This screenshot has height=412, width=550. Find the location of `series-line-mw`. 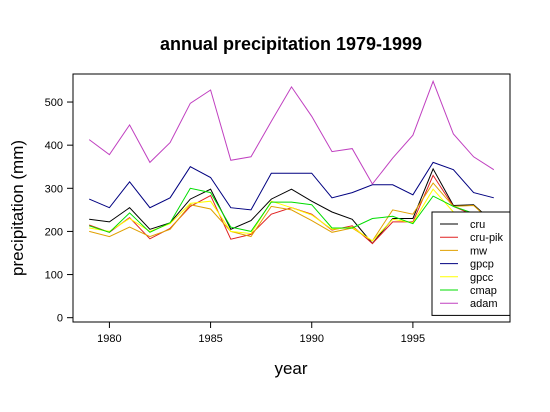

series-line-mw is located at coordinates (292, 212).